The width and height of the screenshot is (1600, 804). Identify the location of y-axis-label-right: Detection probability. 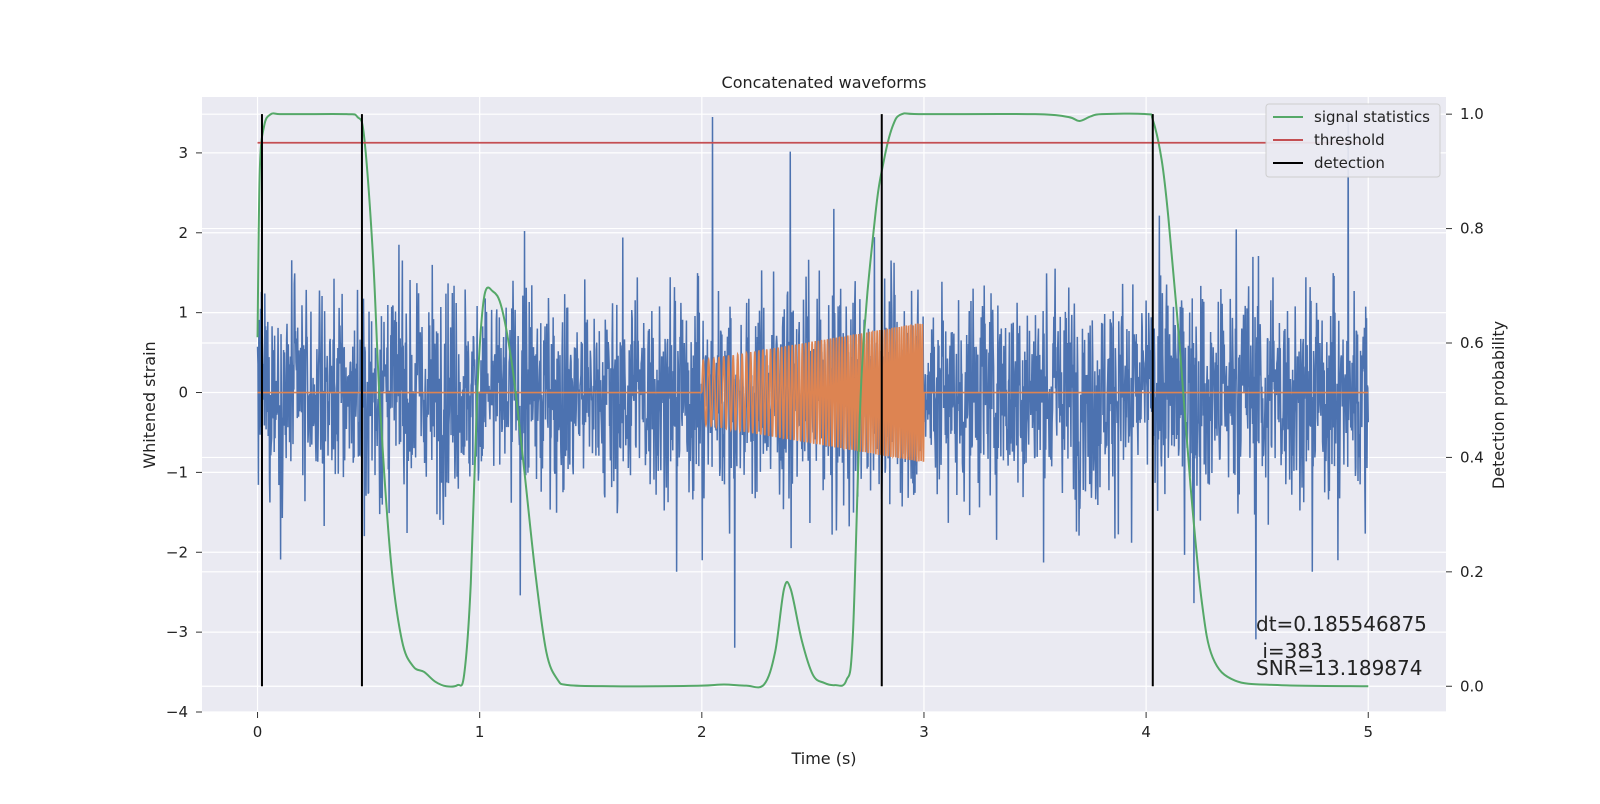
(1498, 405).